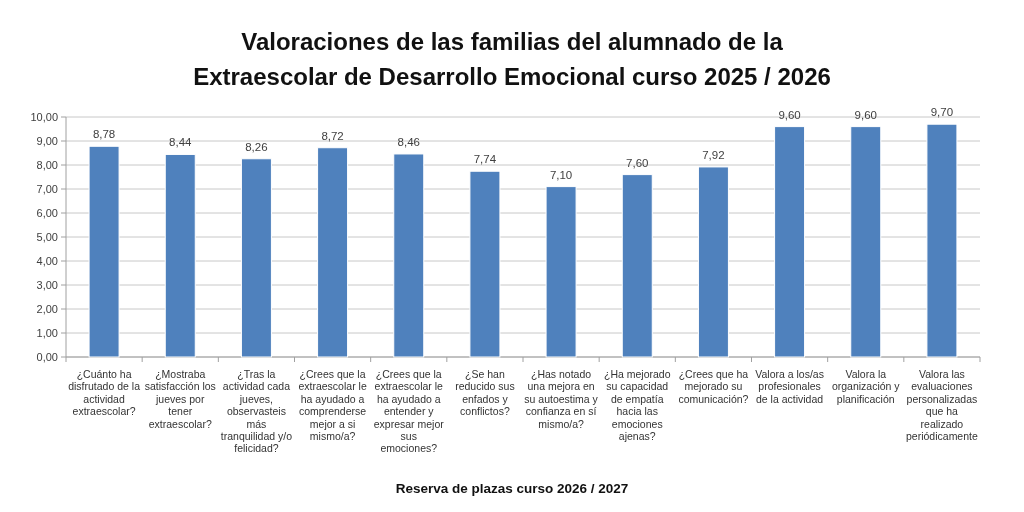 The height and width of the screenshot is (512, 1024). I want to click on x-tick-label: ¿Crees que la extraescolar le ha ayudado a comprenderse mejor a si mismo/a?, so click(332, 405).